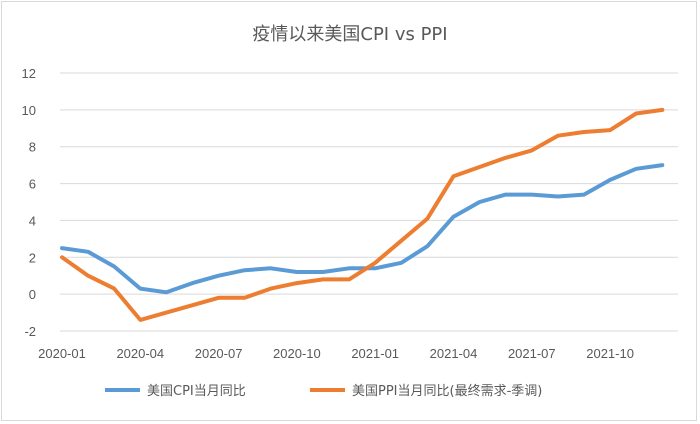 The width and height of the screenshot is (700, 424). What do you see at coordinates (610, 353) in the screenshot?
I see `x-tick-label: 2021-10` at bounding box center [610, 353].